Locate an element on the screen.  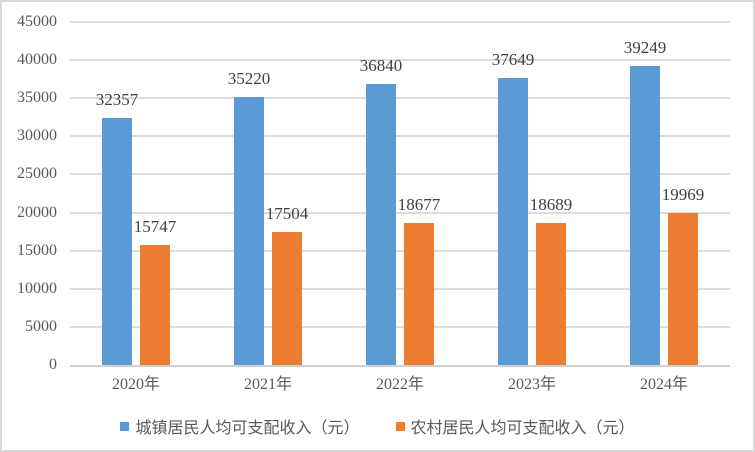
bar-series1-cat2 is located at coordinates (249, 230).